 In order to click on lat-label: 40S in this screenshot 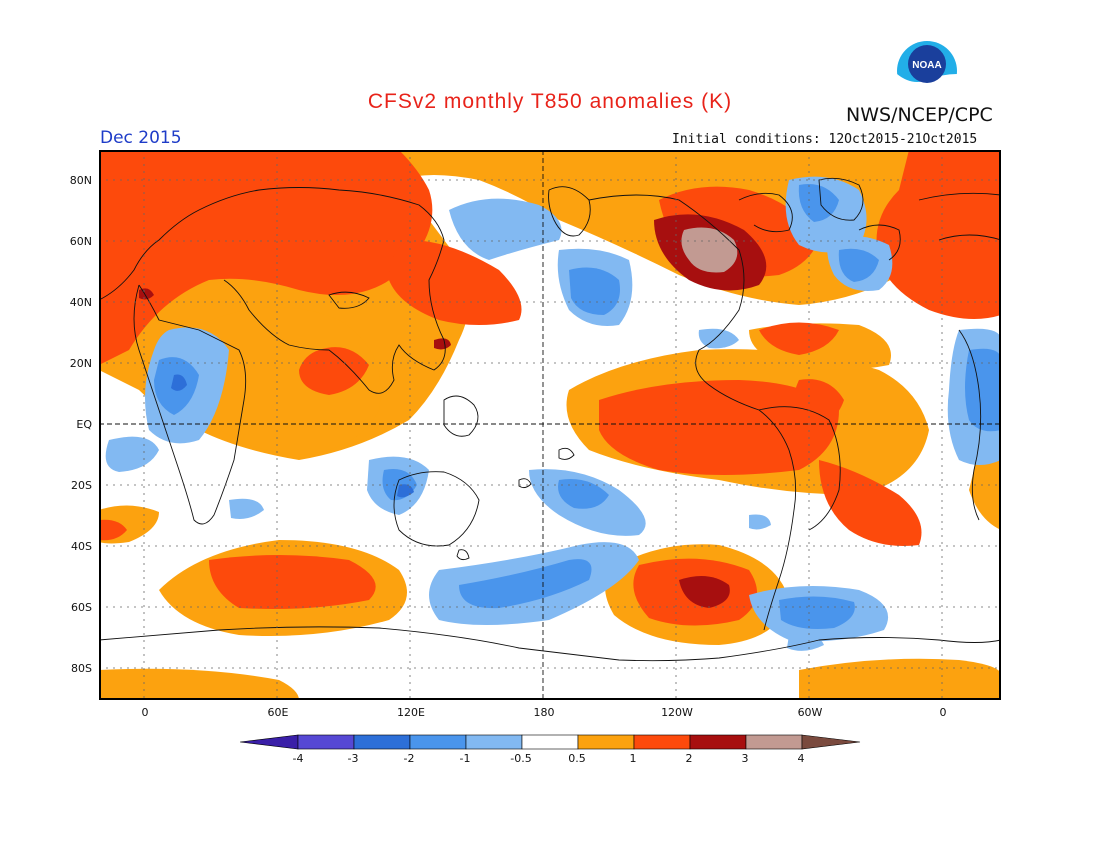, I will do `click(81, 546)`.